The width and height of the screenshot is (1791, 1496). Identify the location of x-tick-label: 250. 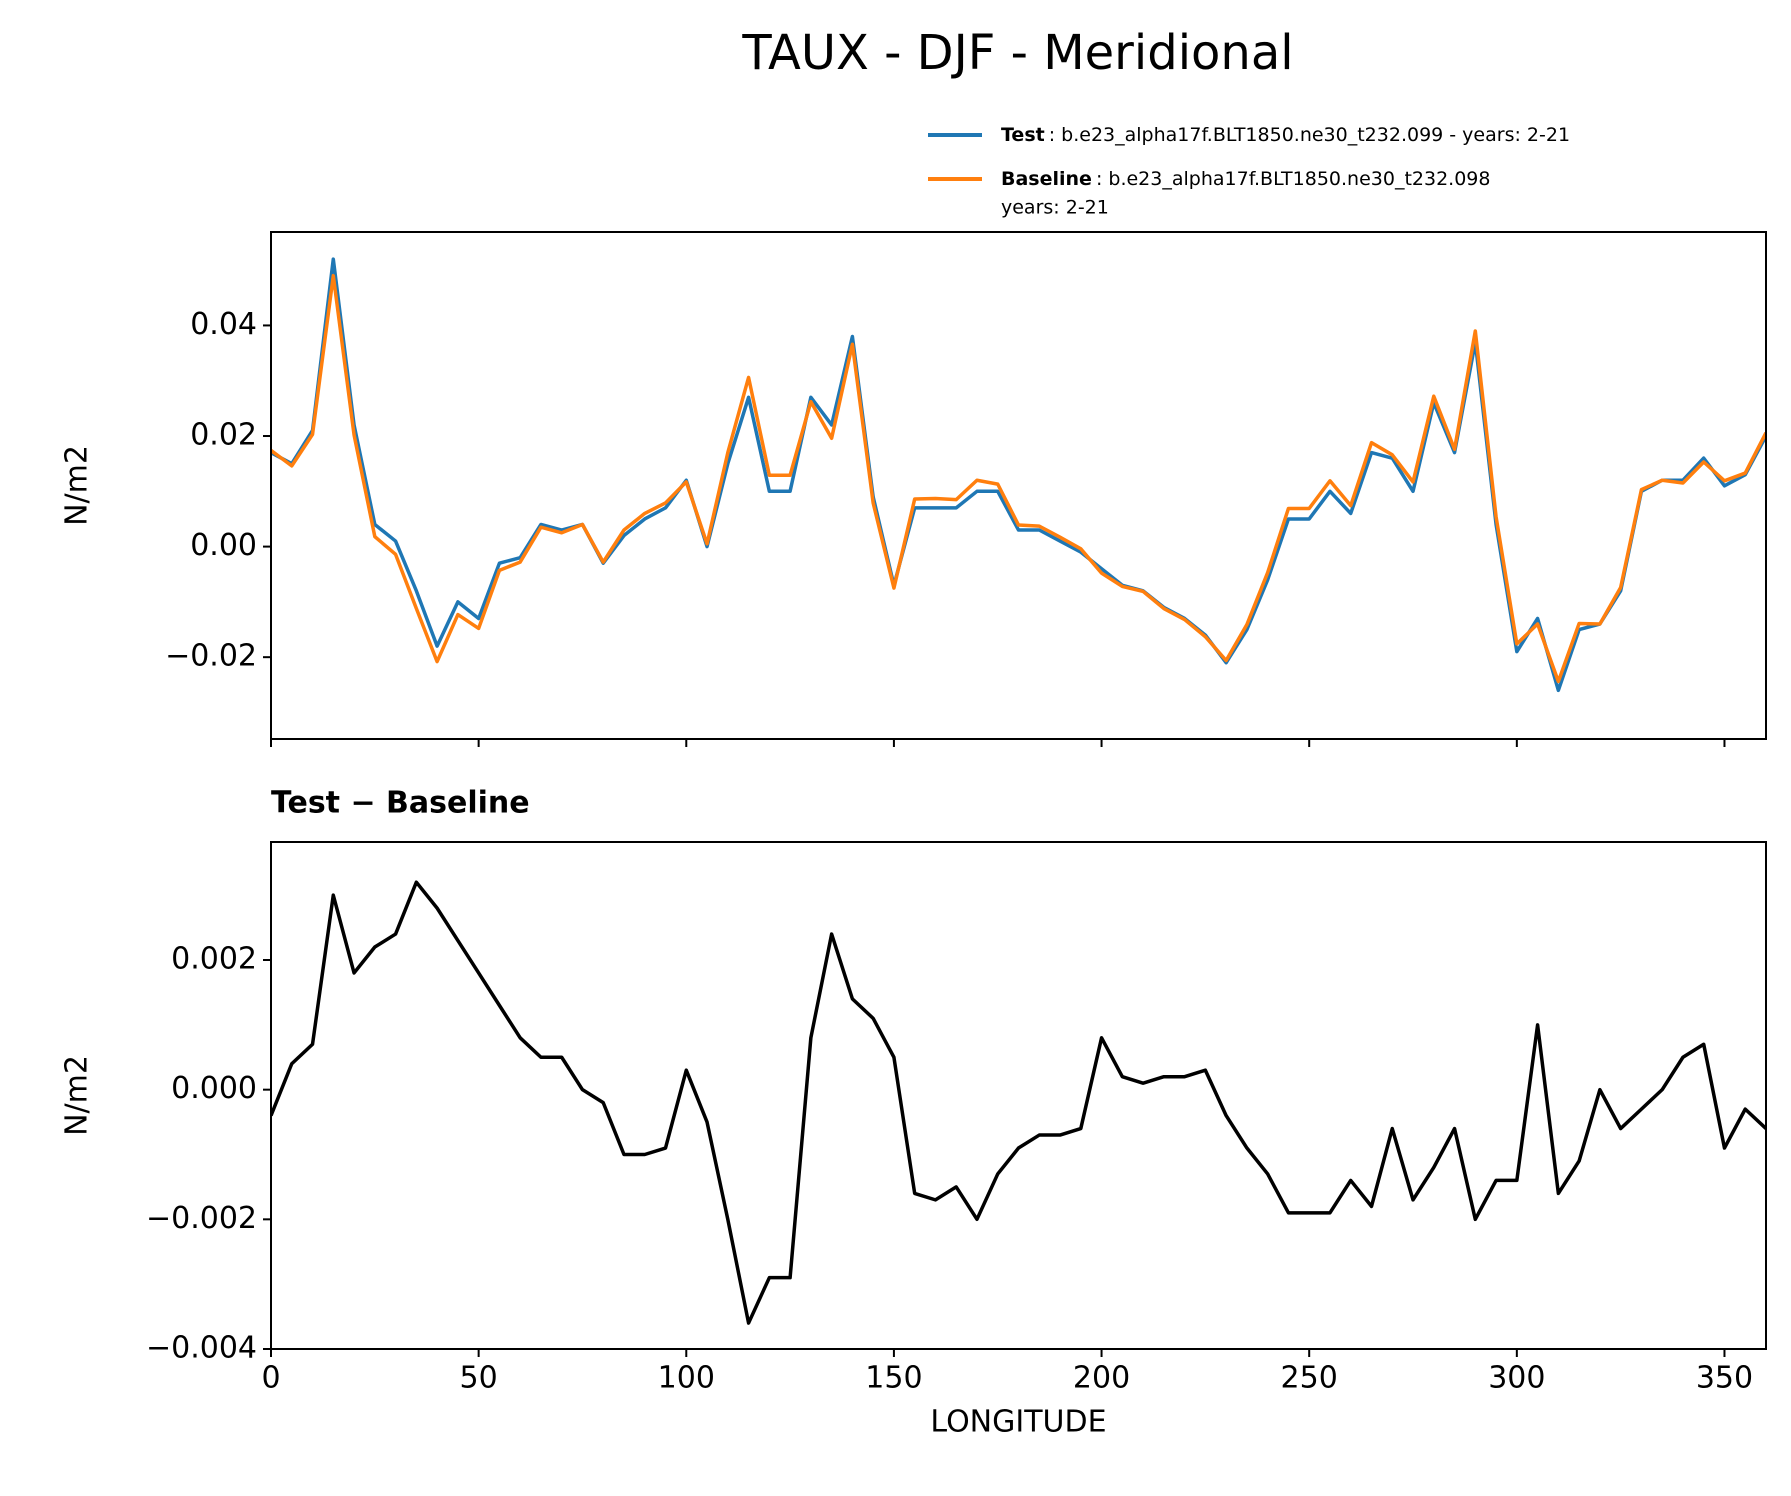
(1309, 1378).